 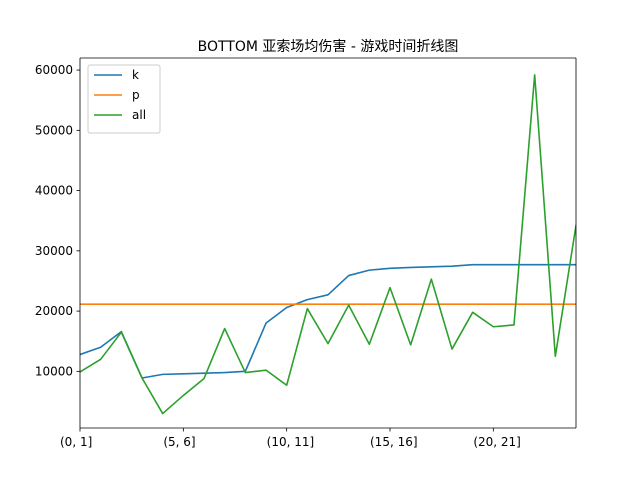 What do you see at coordinates (394, 442) in the screenshot?
I see `x-tick-label: (15, 16]` at bounding box center [394, 442].